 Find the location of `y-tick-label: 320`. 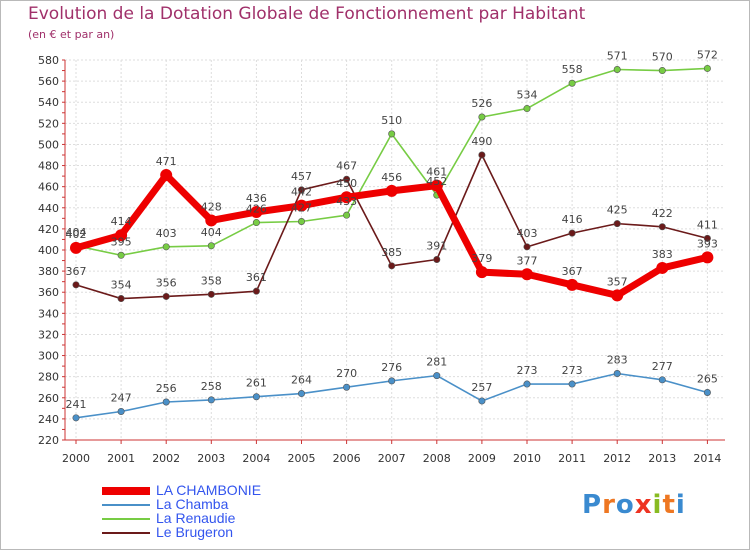

y-tick-label: 320 is located at coordinates (48, 334).